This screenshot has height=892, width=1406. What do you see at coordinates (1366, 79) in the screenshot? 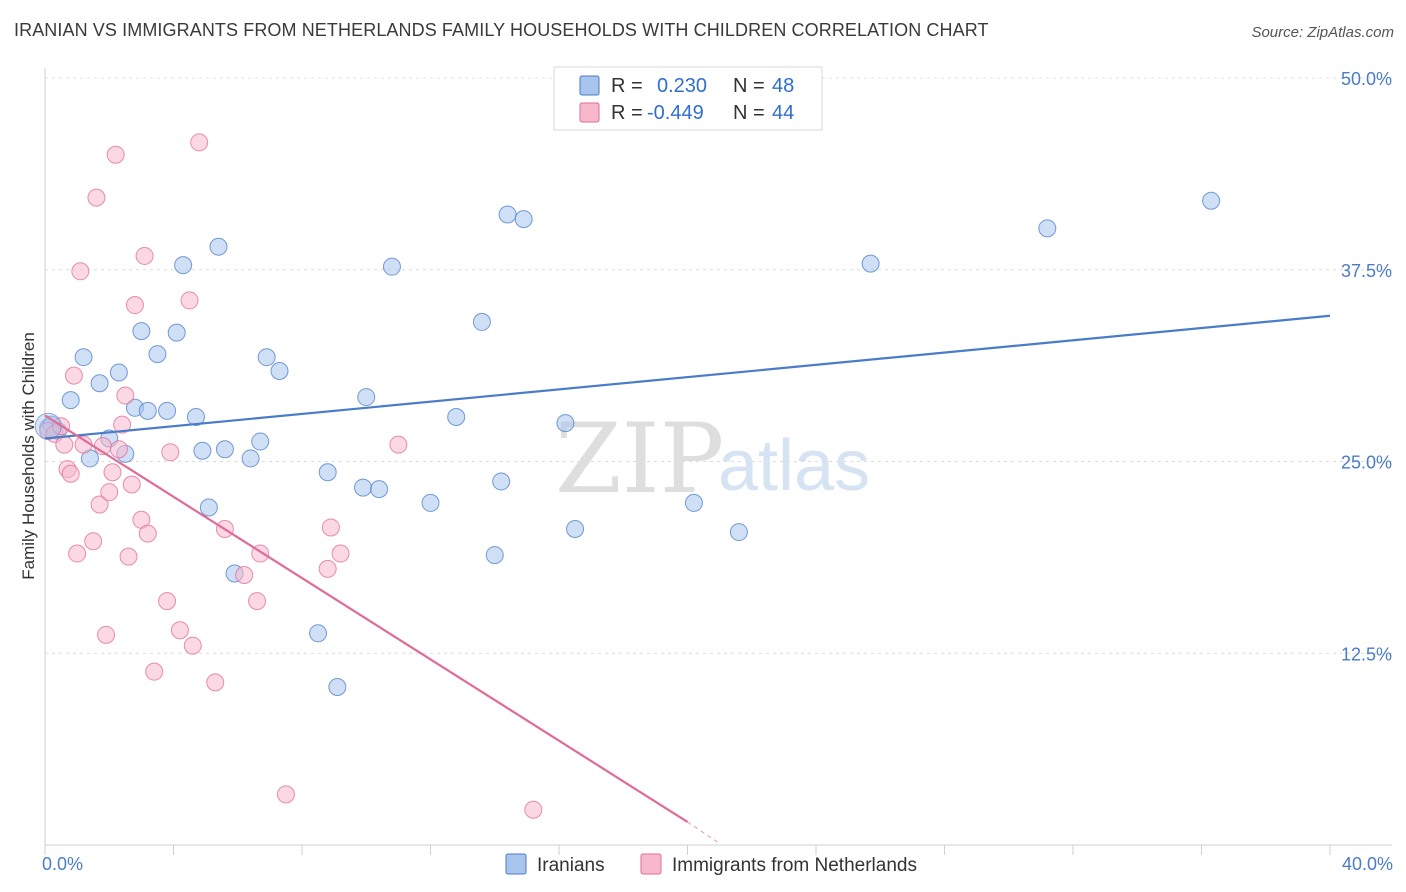
I see `y-tick-label-3: 50.0%` at bounding box center [1366, 79].